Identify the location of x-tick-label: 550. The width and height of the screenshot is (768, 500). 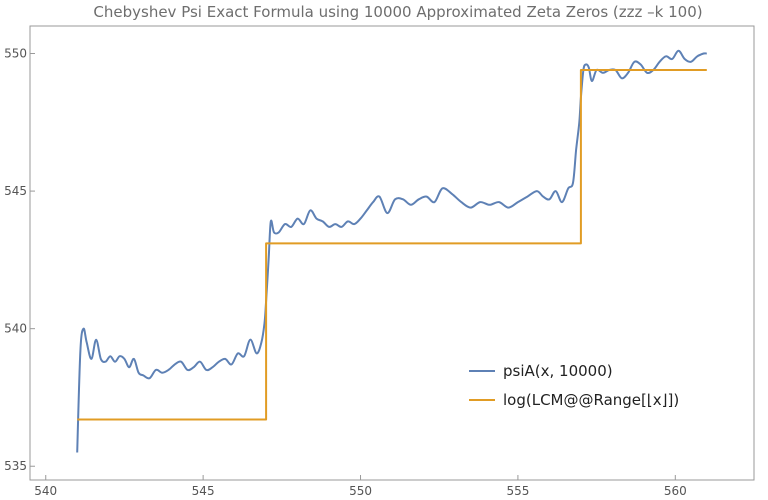
(360, 491).